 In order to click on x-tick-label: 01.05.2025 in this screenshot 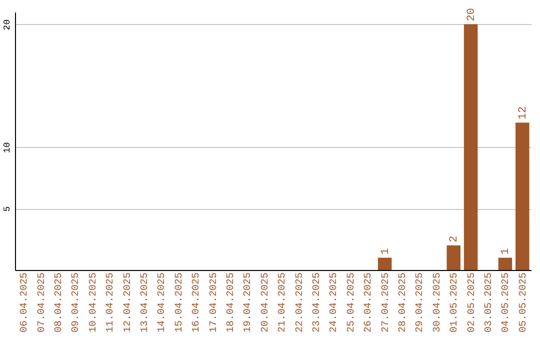, I will do `click(455, 302)`.